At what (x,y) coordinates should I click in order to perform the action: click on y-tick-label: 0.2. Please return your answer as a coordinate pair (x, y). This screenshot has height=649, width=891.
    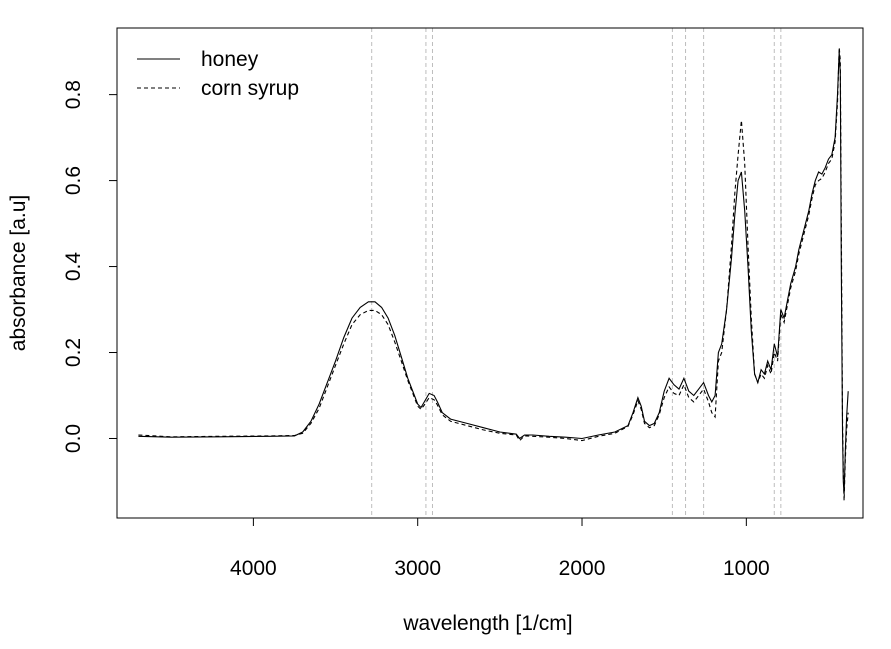
    Looking at the image, I should click on (73, 352).